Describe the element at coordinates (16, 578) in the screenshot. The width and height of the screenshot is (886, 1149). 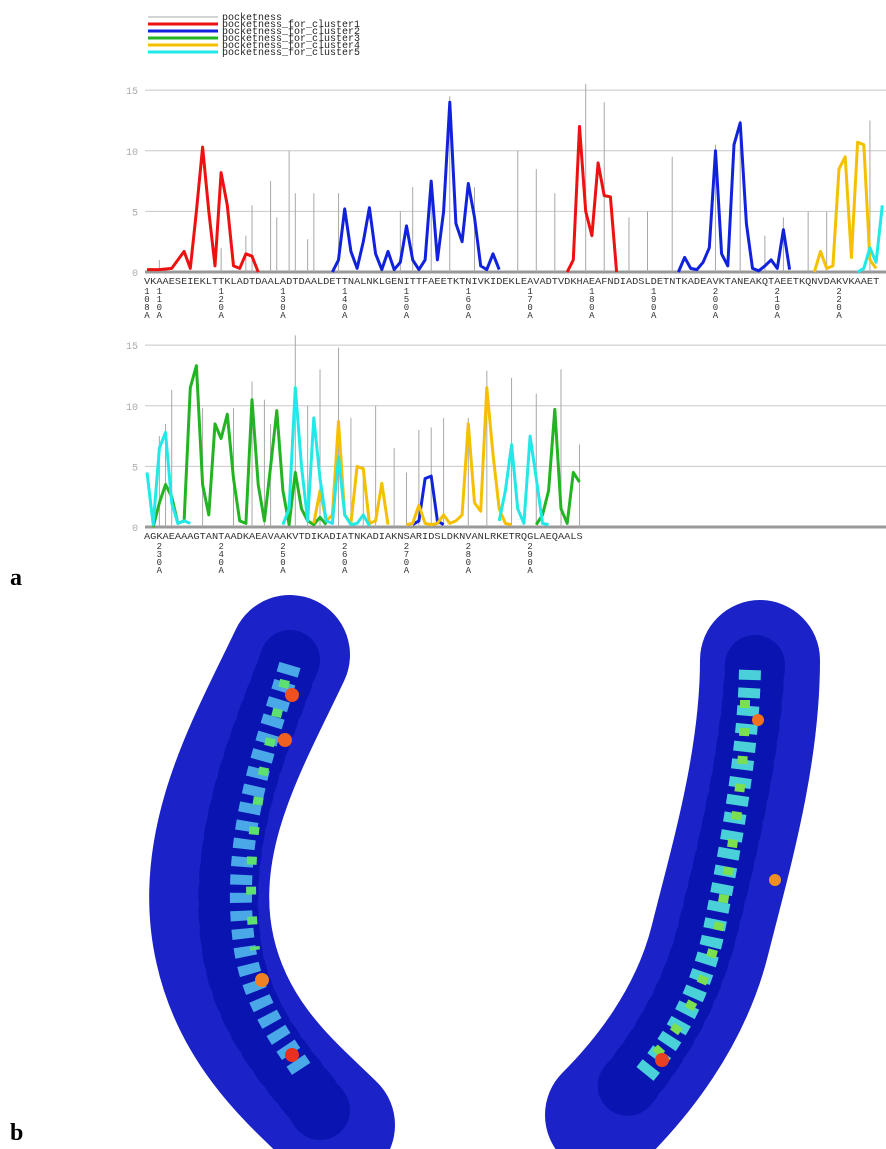
I see `panel-label: a` at that location.